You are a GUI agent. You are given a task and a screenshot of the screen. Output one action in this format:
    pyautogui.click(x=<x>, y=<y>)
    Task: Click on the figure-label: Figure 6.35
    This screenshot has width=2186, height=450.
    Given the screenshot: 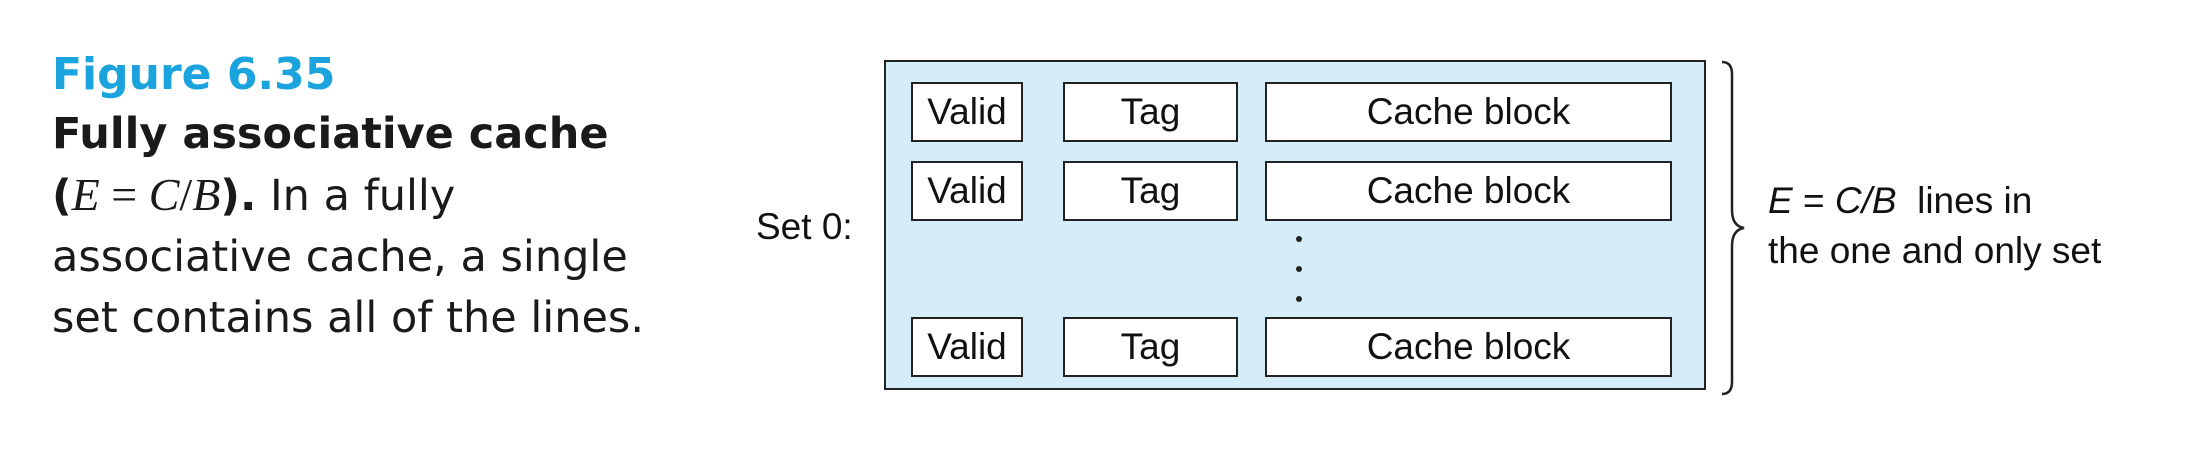 What is the action you would take?
    pyautogui.click(x=194, y=74)
    